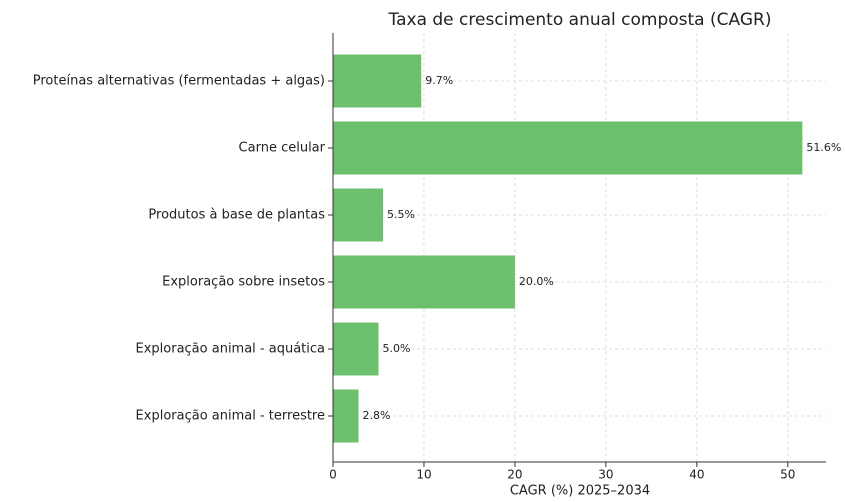 The width and height of the screenshot is (845, 502). Describe the element at coordinates (236, 215) in the screenshot. I see `y-tick-label: Produtos à base de plantas` at that location.